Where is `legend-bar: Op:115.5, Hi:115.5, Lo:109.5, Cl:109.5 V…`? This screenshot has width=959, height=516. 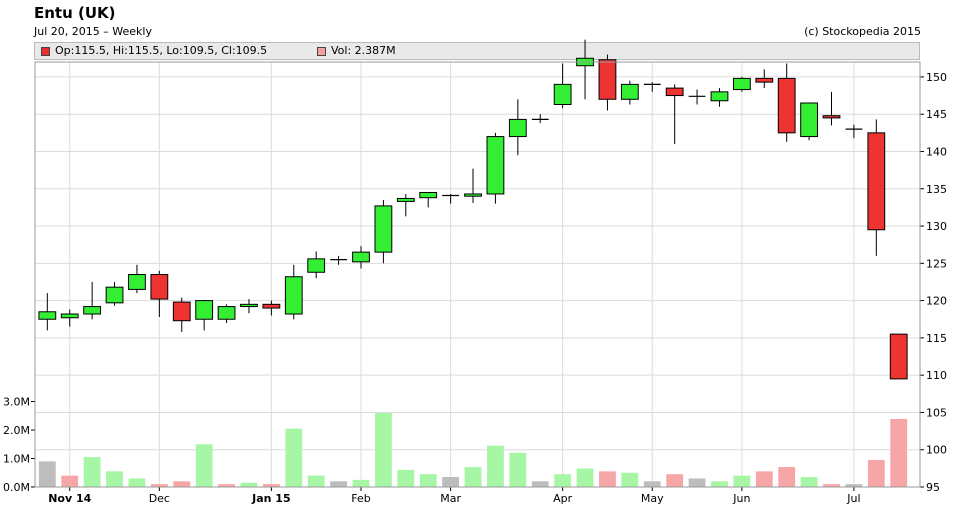 legend-bar: Op:115.5, Hi:115.5, Lo:109.5, Cl:109.5 V… is located at coordinates (477, 51).